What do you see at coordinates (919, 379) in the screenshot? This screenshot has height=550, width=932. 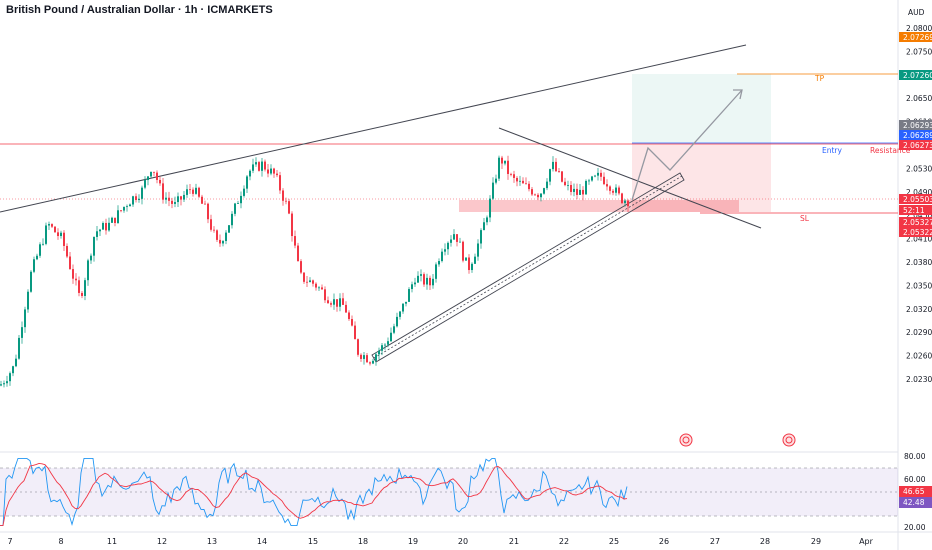 I see `price-tick: 2.02300` at bounding box center [919, 379].